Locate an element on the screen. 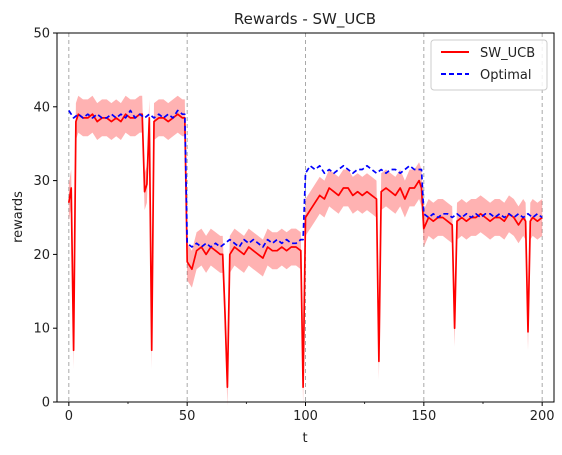 This screenshot has height=455, width=562. y-tick-label: 50 is located at coordinates (41, 34).